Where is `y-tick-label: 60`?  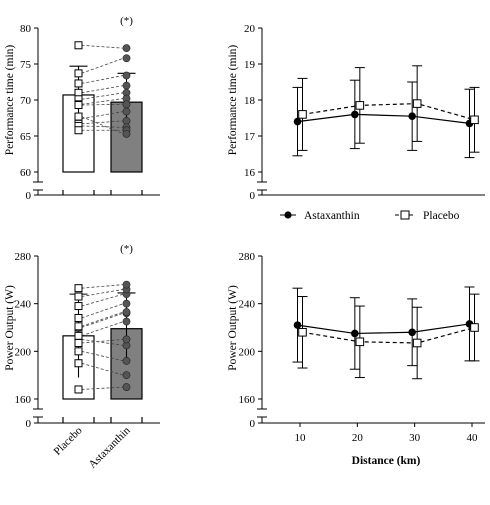
y-tick-label: 60 is located at coordinates (26, 173).